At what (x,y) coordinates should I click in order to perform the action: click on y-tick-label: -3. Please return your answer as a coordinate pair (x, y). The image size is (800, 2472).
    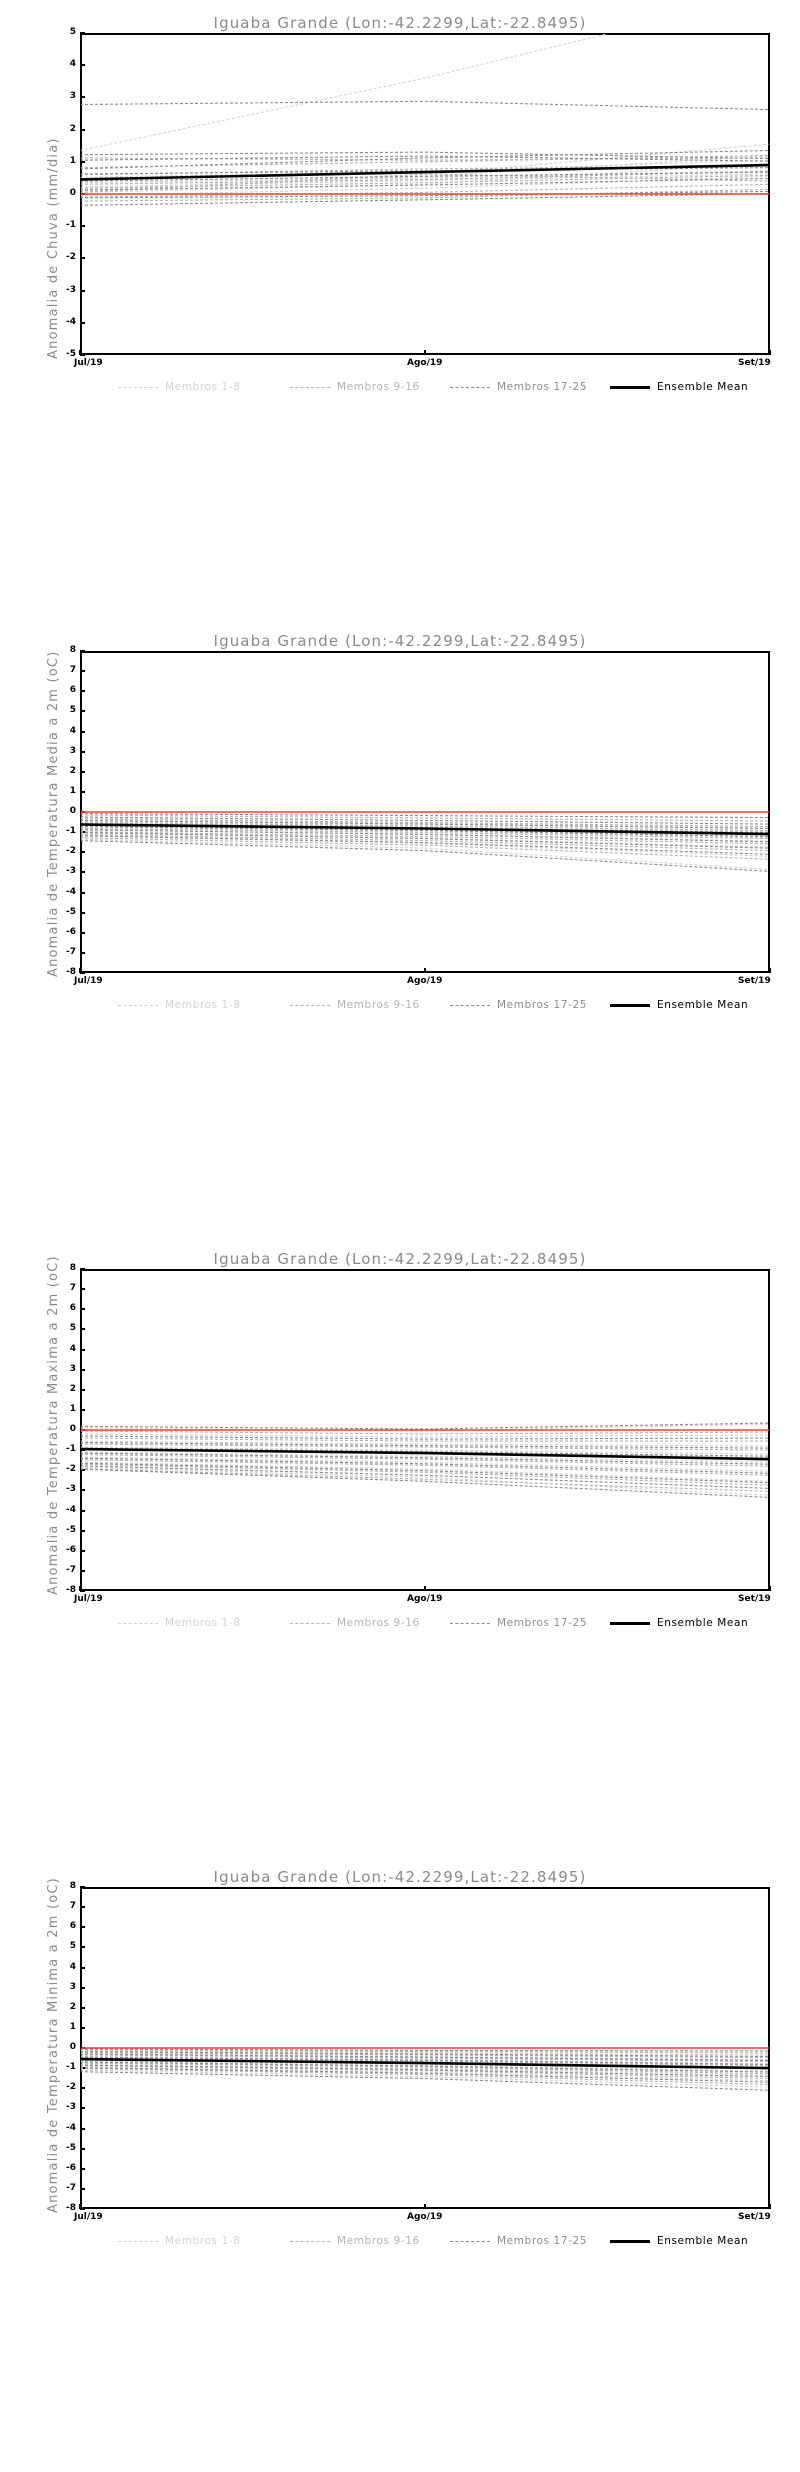
    Looking at the image, I should click on (71, 1489).